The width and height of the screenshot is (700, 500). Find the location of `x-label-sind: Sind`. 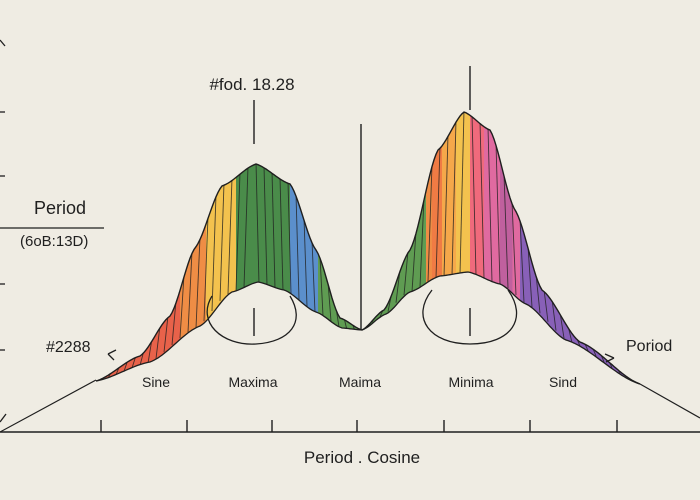

x-label-sind: Sind is located at coordinates (563, 382).